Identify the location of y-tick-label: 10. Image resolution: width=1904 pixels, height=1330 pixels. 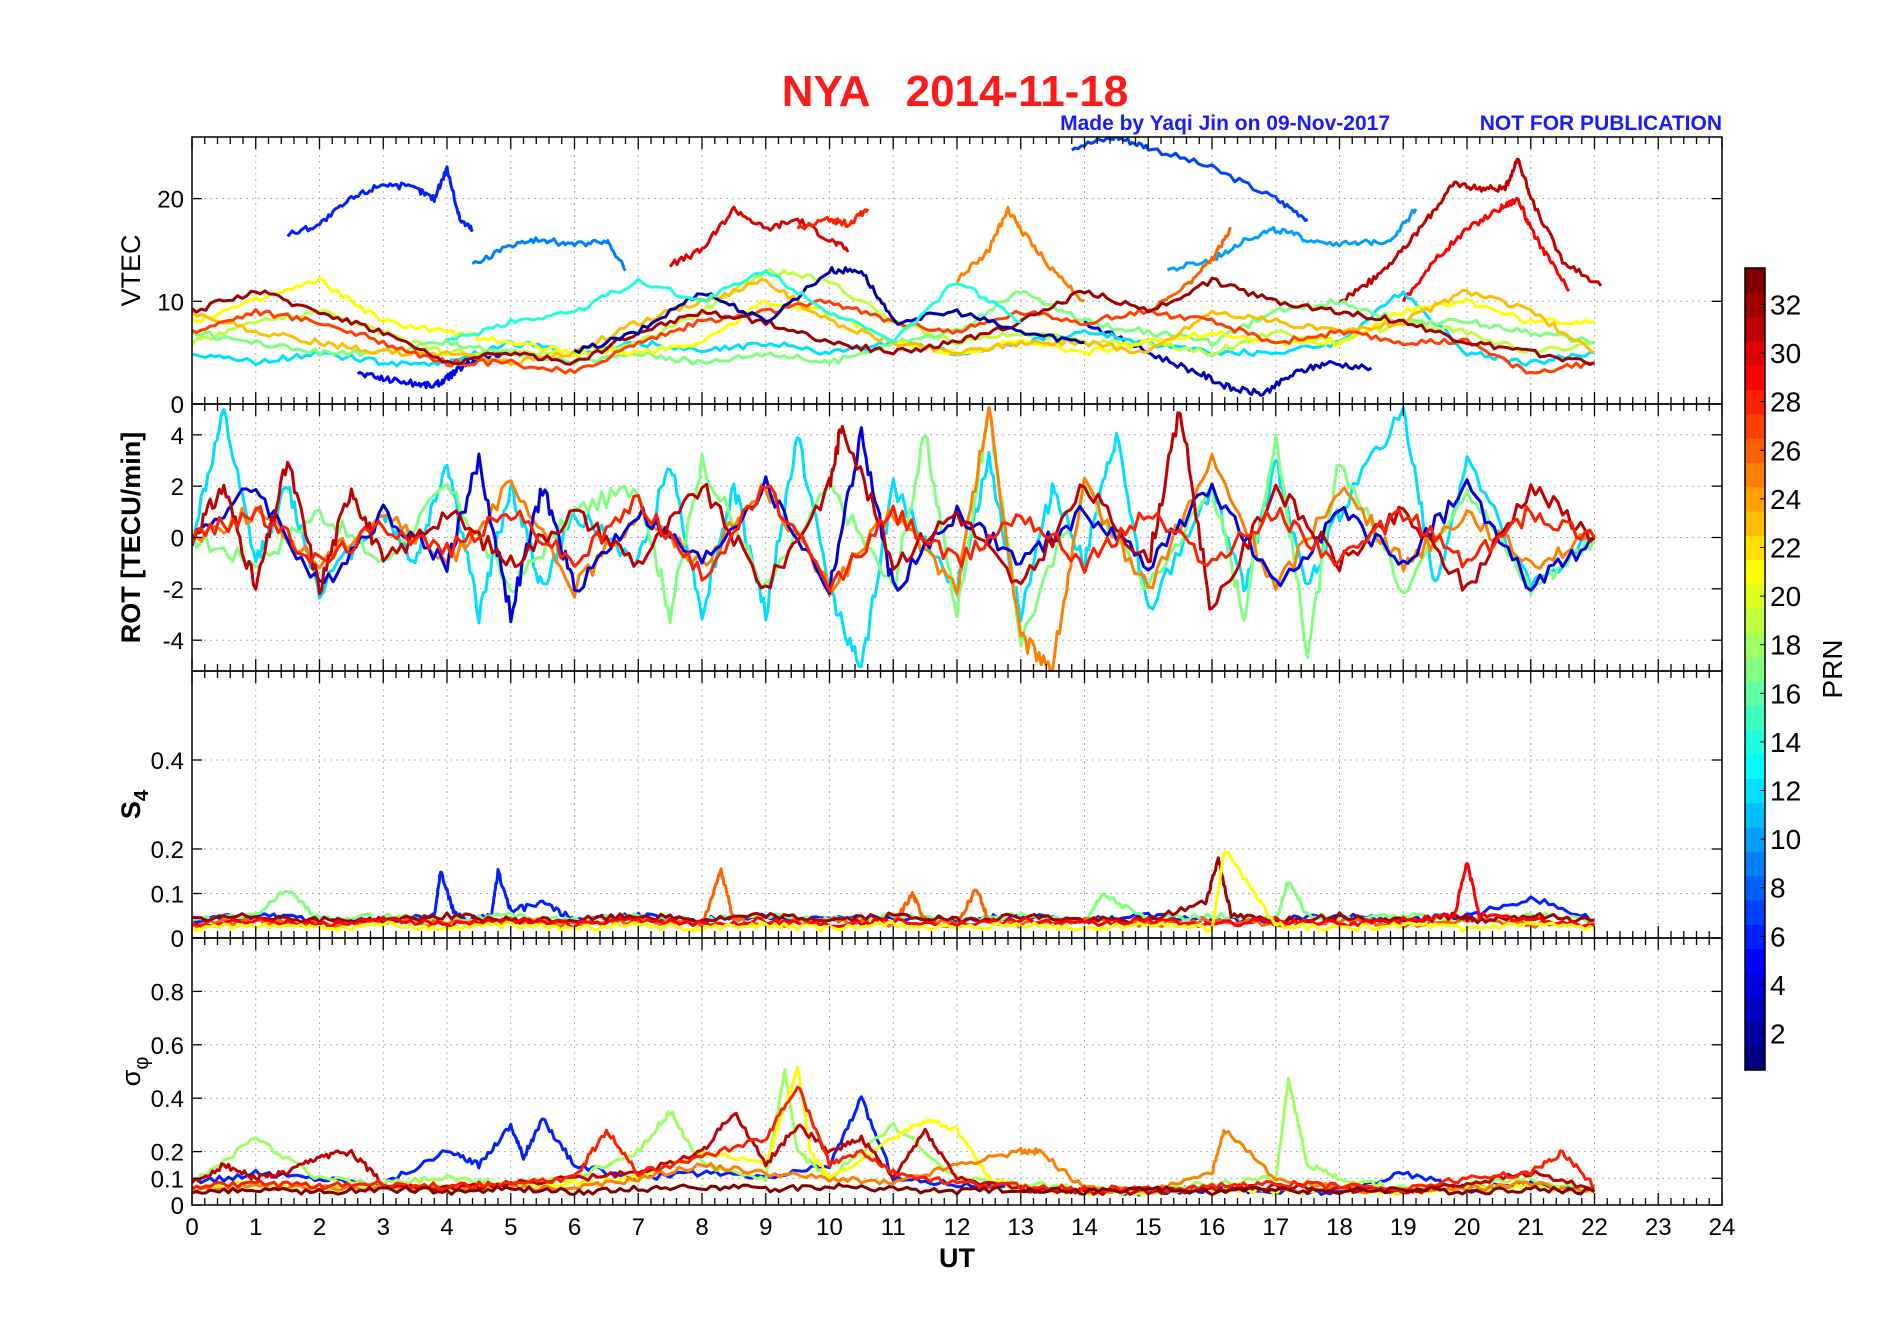
(170, 302).